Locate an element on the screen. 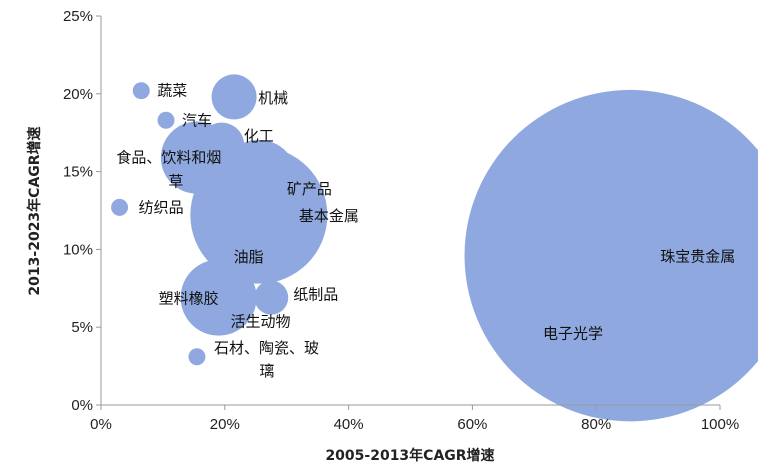 This screenshot has width=758, height=469. x-tick-label: 0% is located at coordinates (101, 424).